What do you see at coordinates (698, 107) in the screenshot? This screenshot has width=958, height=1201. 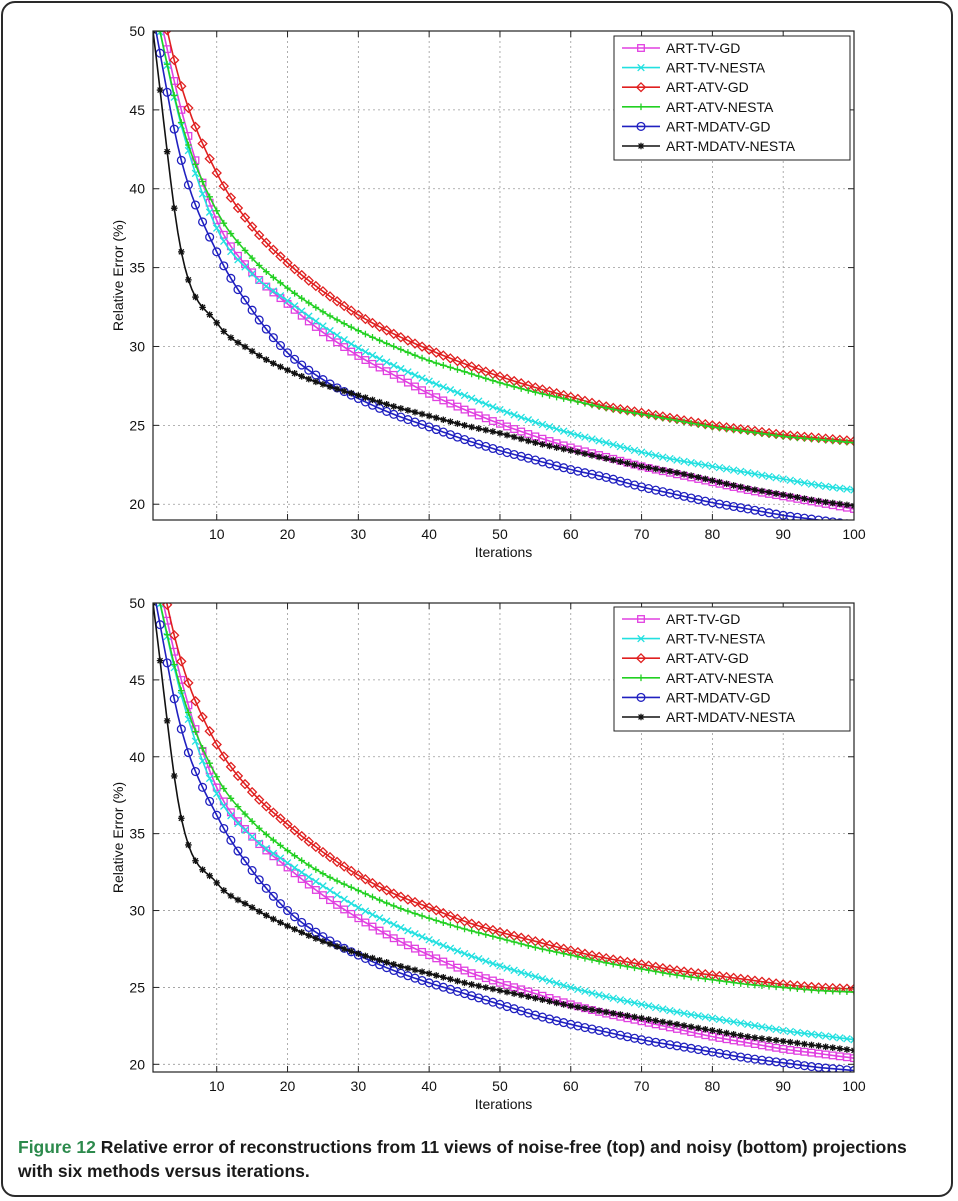 I see `legend-entry: ART-ATV-NESTA` at bounding box center [698, 107].